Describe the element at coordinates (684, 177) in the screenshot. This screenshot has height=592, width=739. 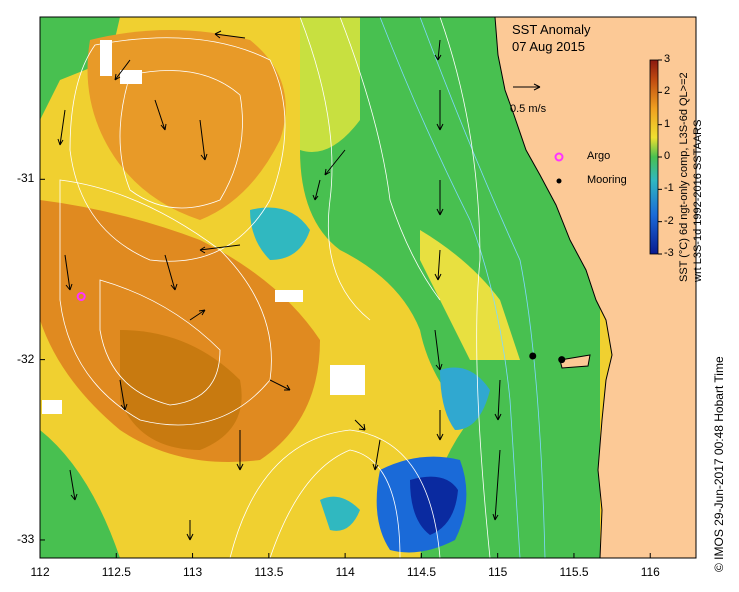
I see `colorbar-label-line1: SST (°C) 6d ngt-only comp, L3S-6d QL>=2` at that location.